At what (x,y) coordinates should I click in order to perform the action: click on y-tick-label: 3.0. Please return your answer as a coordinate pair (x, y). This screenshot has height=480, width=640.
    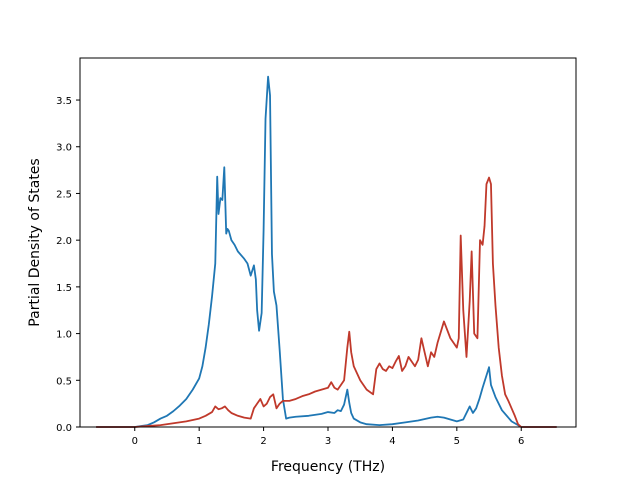
    Looking at the image, I should click on (64, 148).